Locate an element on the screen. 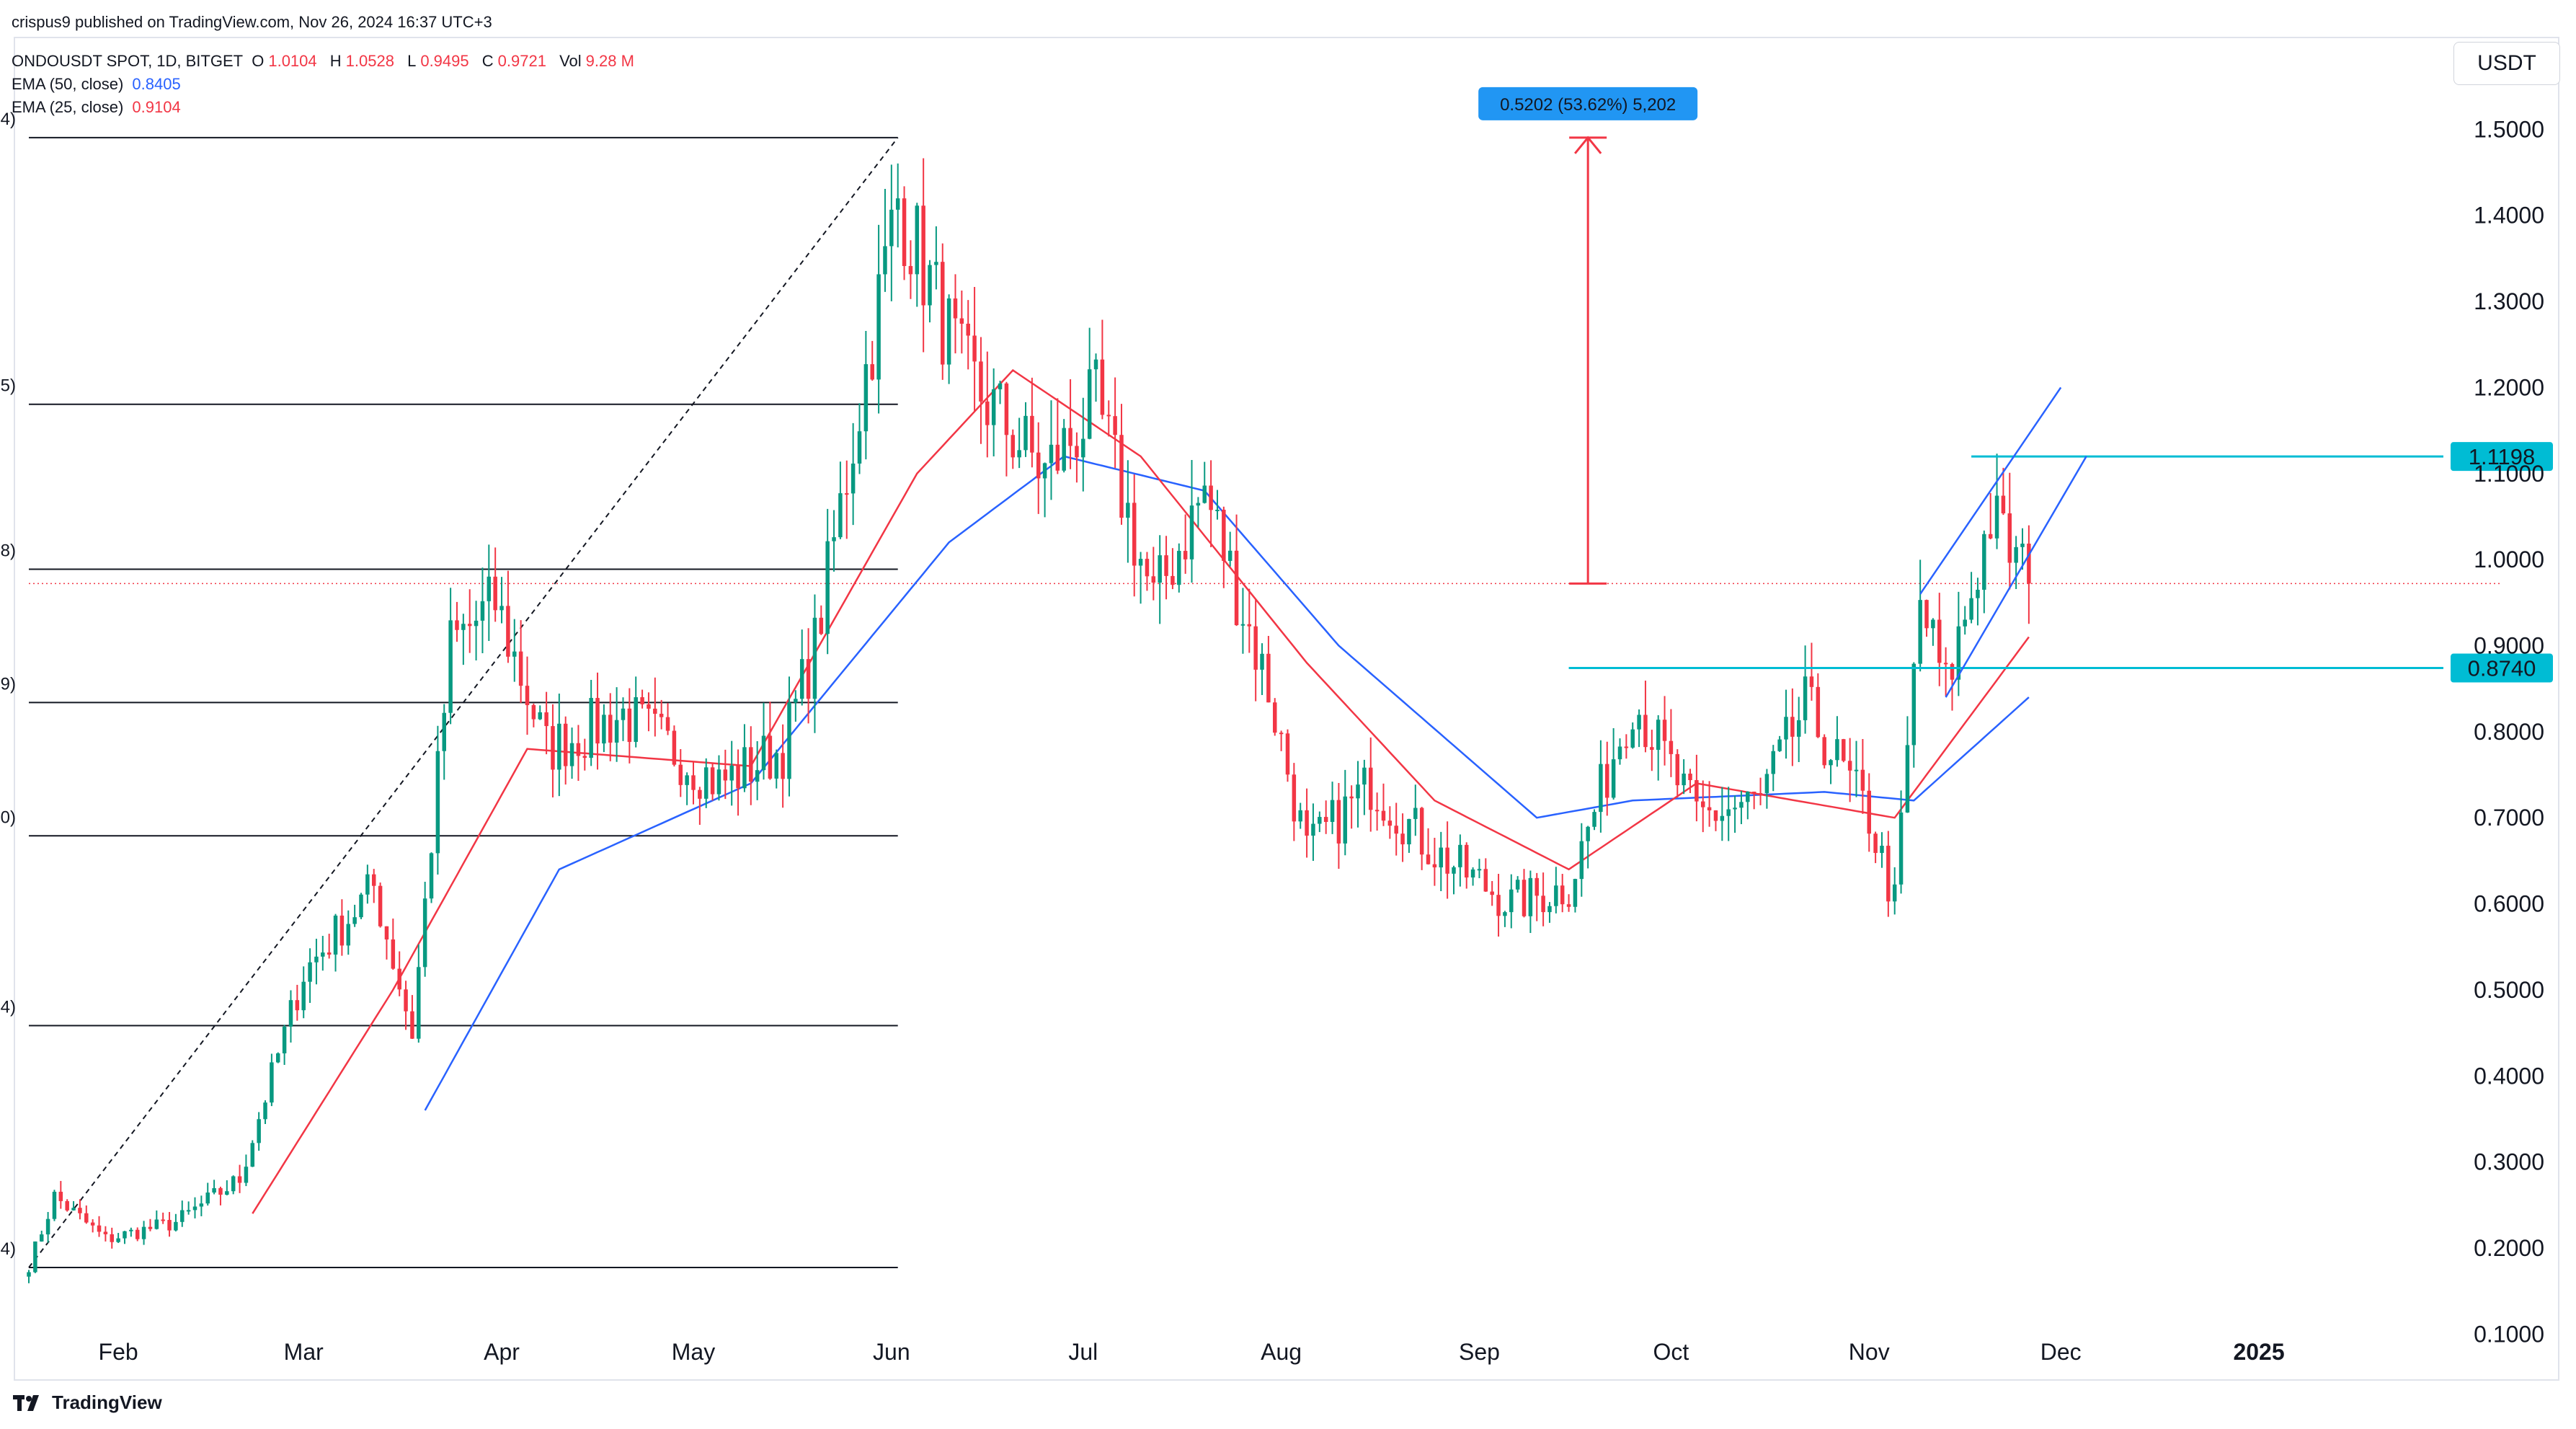  y-tick-label: 1.0000 is located at coordinates (2509, 559).